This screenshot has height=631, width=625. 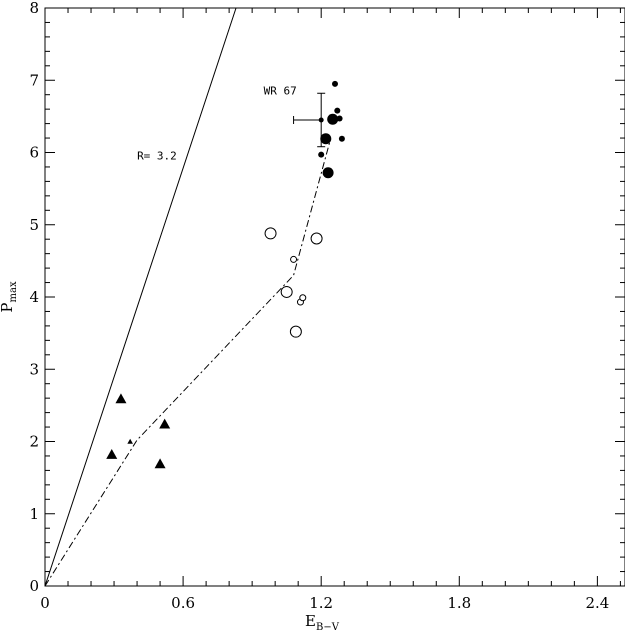 I want to click on y-tick-label: 3, so click(x=34, y=369).